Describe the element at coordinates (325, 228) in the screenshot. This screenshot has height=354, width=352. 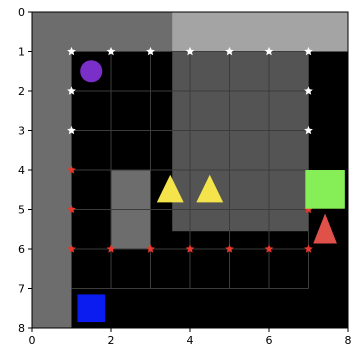
I see `red-triangle` at that location.